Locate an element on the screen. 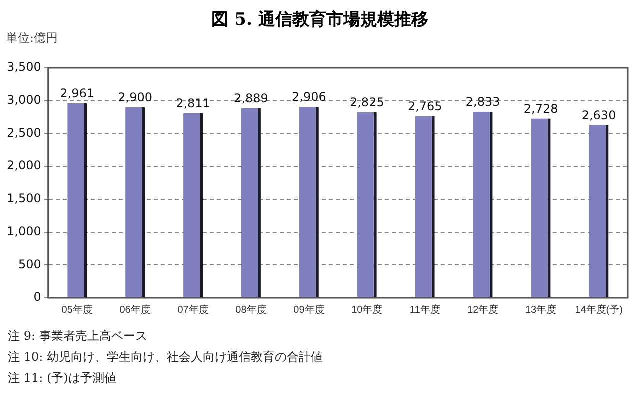  data-label: 2,906 is located at coordinates (309, 97).